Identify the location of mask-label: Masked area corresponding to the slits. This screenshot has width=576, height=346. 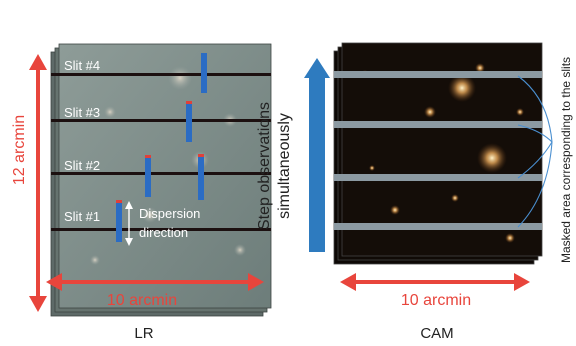
(566, 160).